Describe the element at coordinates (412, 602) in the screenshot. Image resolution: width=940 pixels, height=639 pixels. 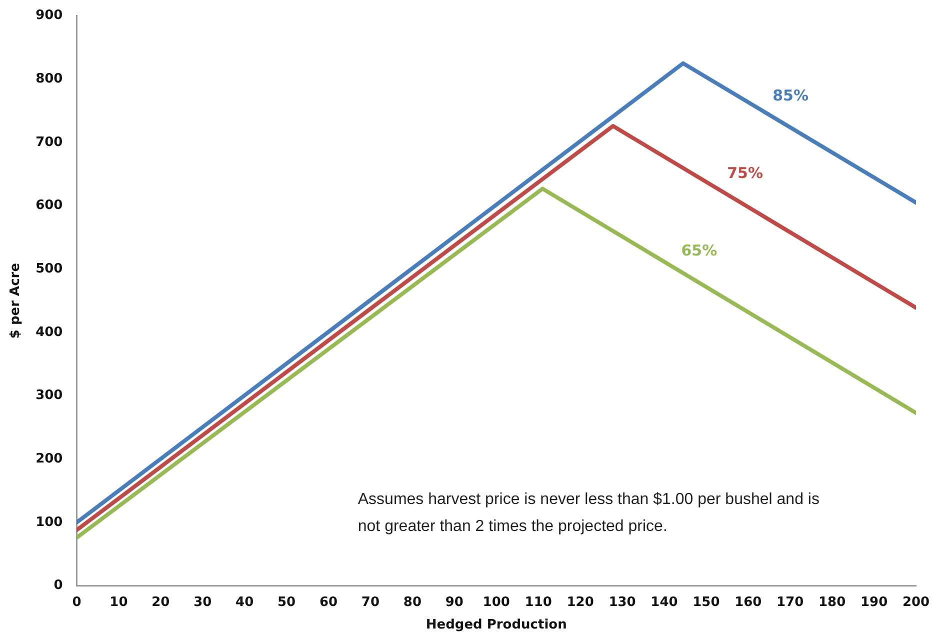
I see `x-tick-label: 80` at that location.